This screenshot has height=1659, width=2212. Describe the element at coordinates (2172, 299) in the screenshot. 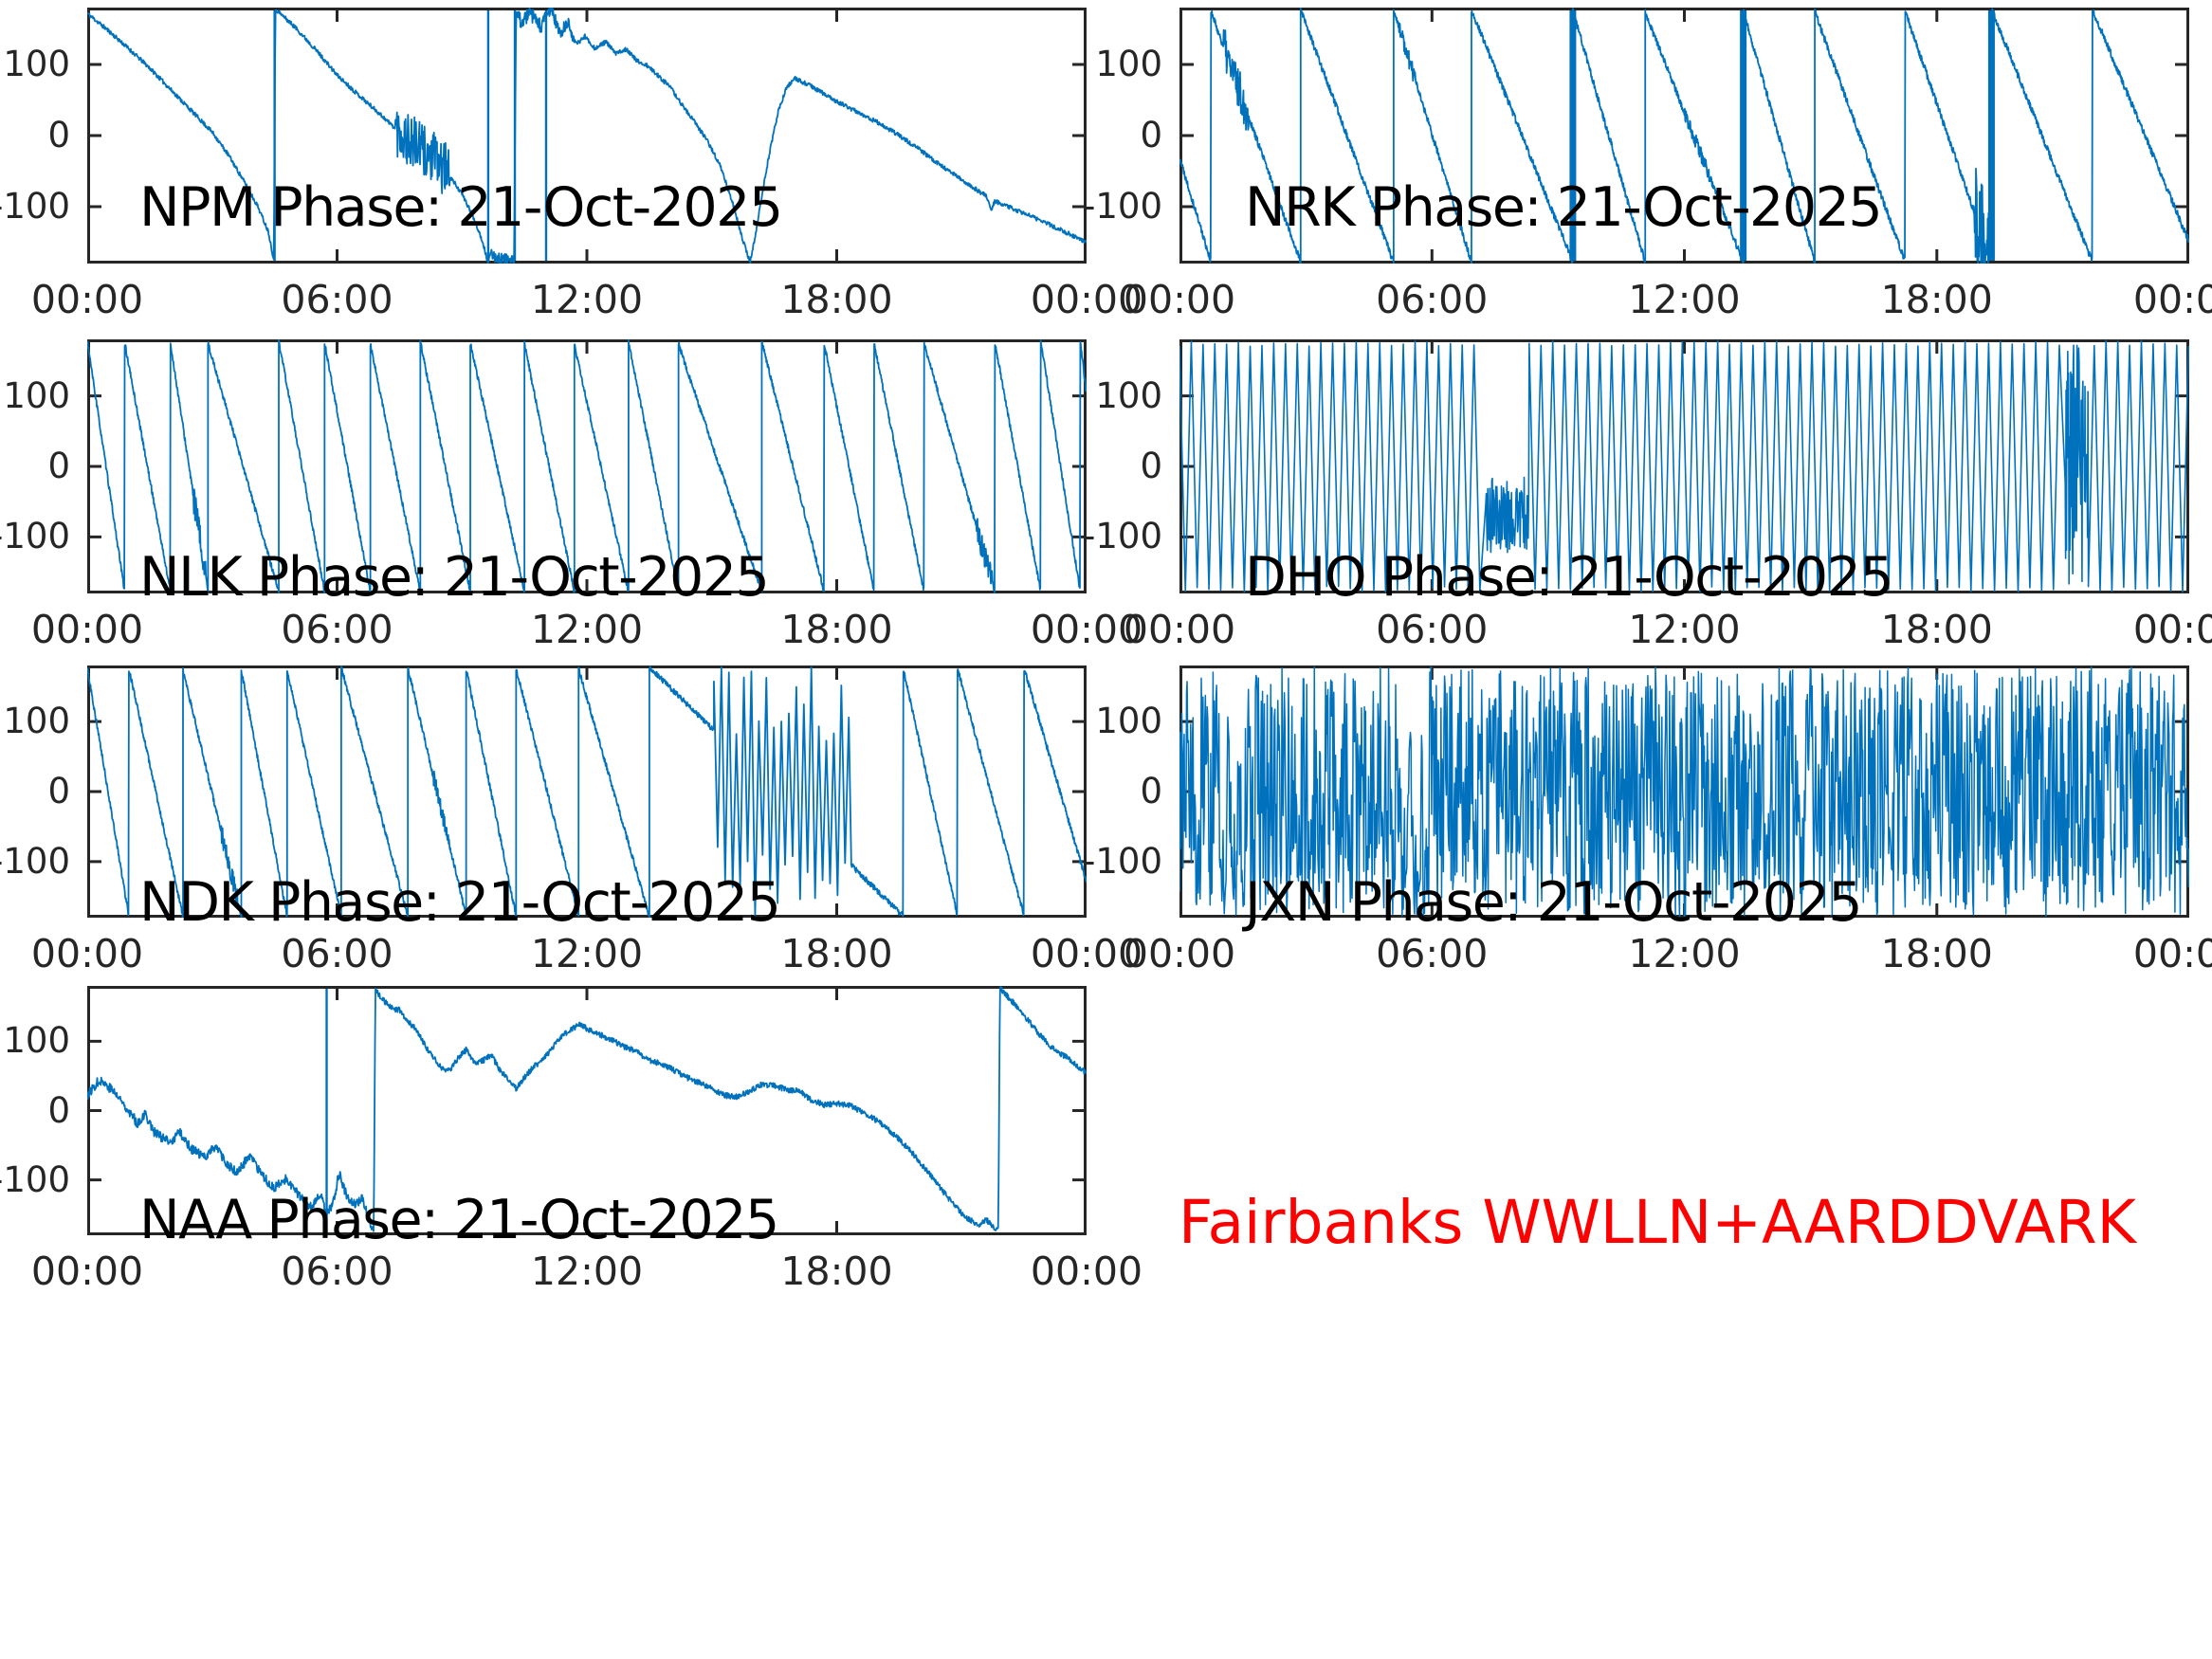

I see `chart-NRK-xtick-label-4: 00:00` at that location.